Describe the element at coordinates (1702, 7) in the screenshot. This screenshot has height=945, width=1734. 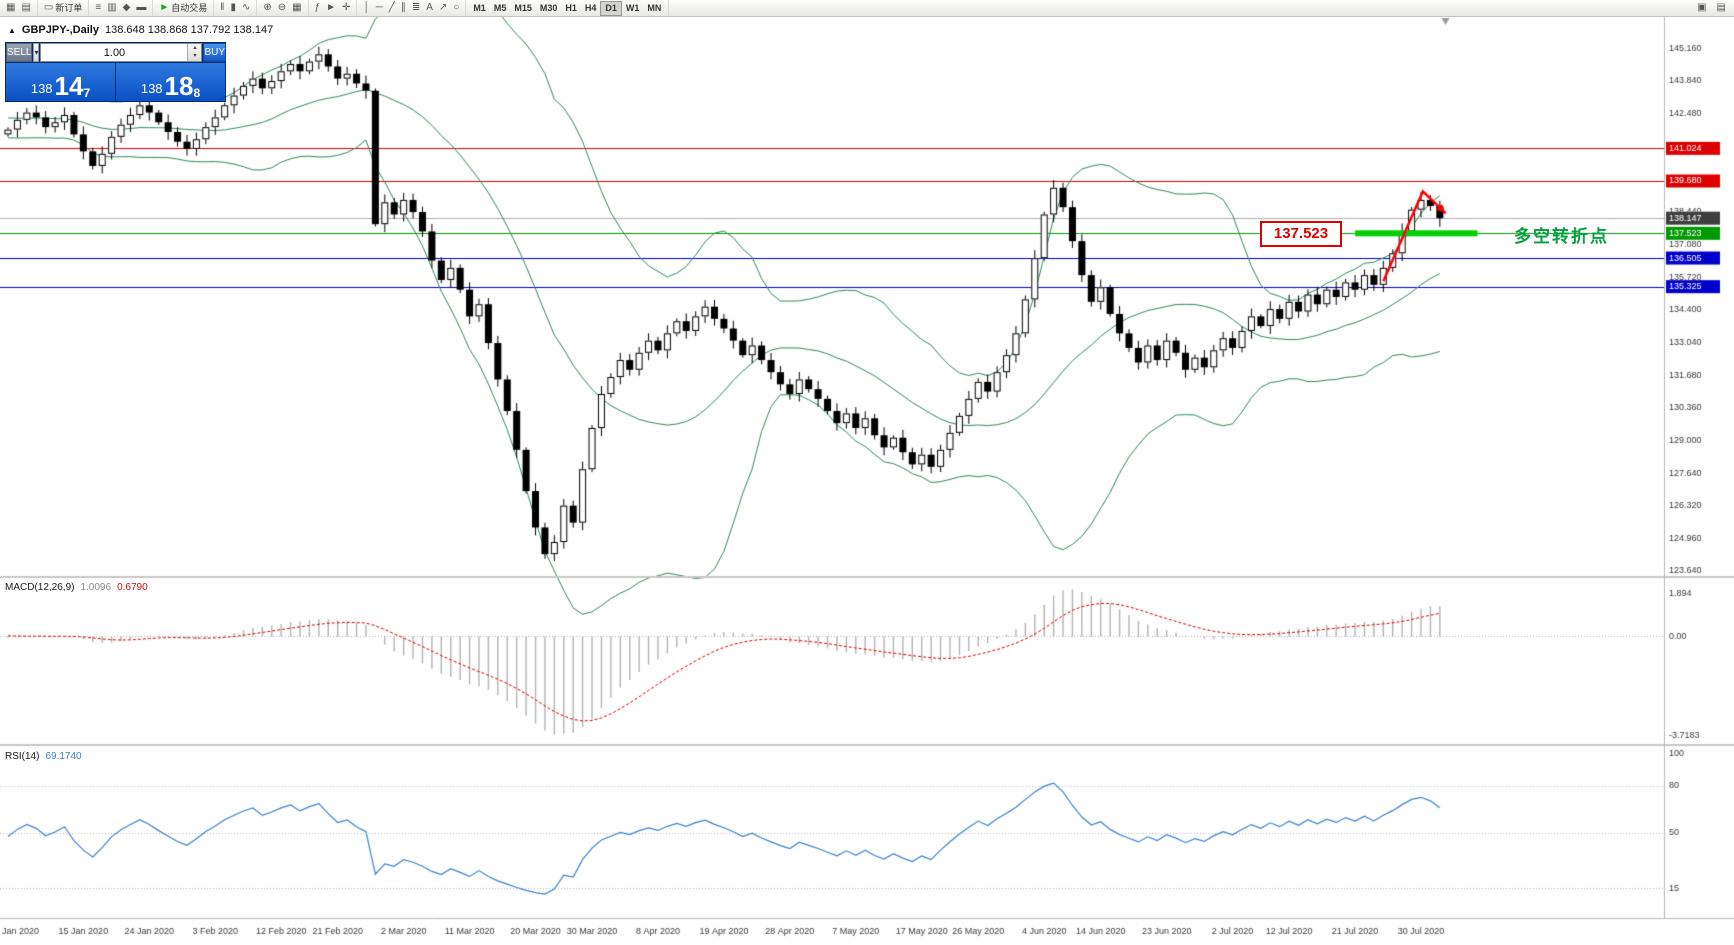
I see `fullscreen-icon: ▣` at that location.